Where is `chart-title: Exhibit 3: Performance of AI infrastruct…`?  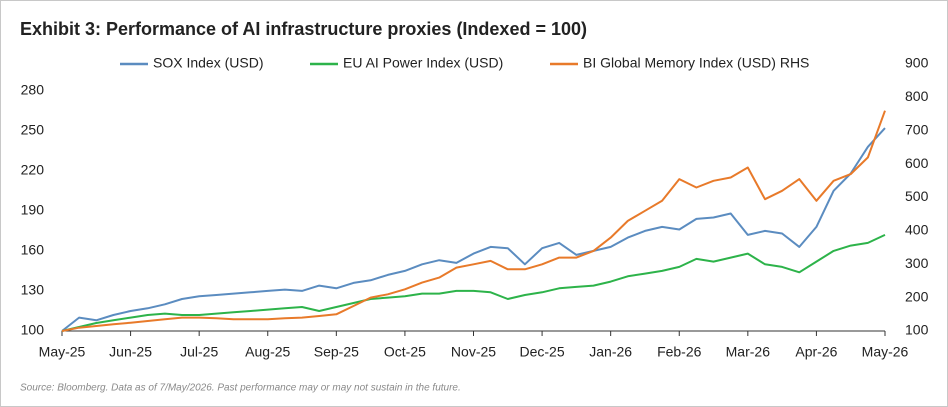 chart-title: Exhibit 3: Performance of AI infrastruct… is located at coordinates (303, 29).